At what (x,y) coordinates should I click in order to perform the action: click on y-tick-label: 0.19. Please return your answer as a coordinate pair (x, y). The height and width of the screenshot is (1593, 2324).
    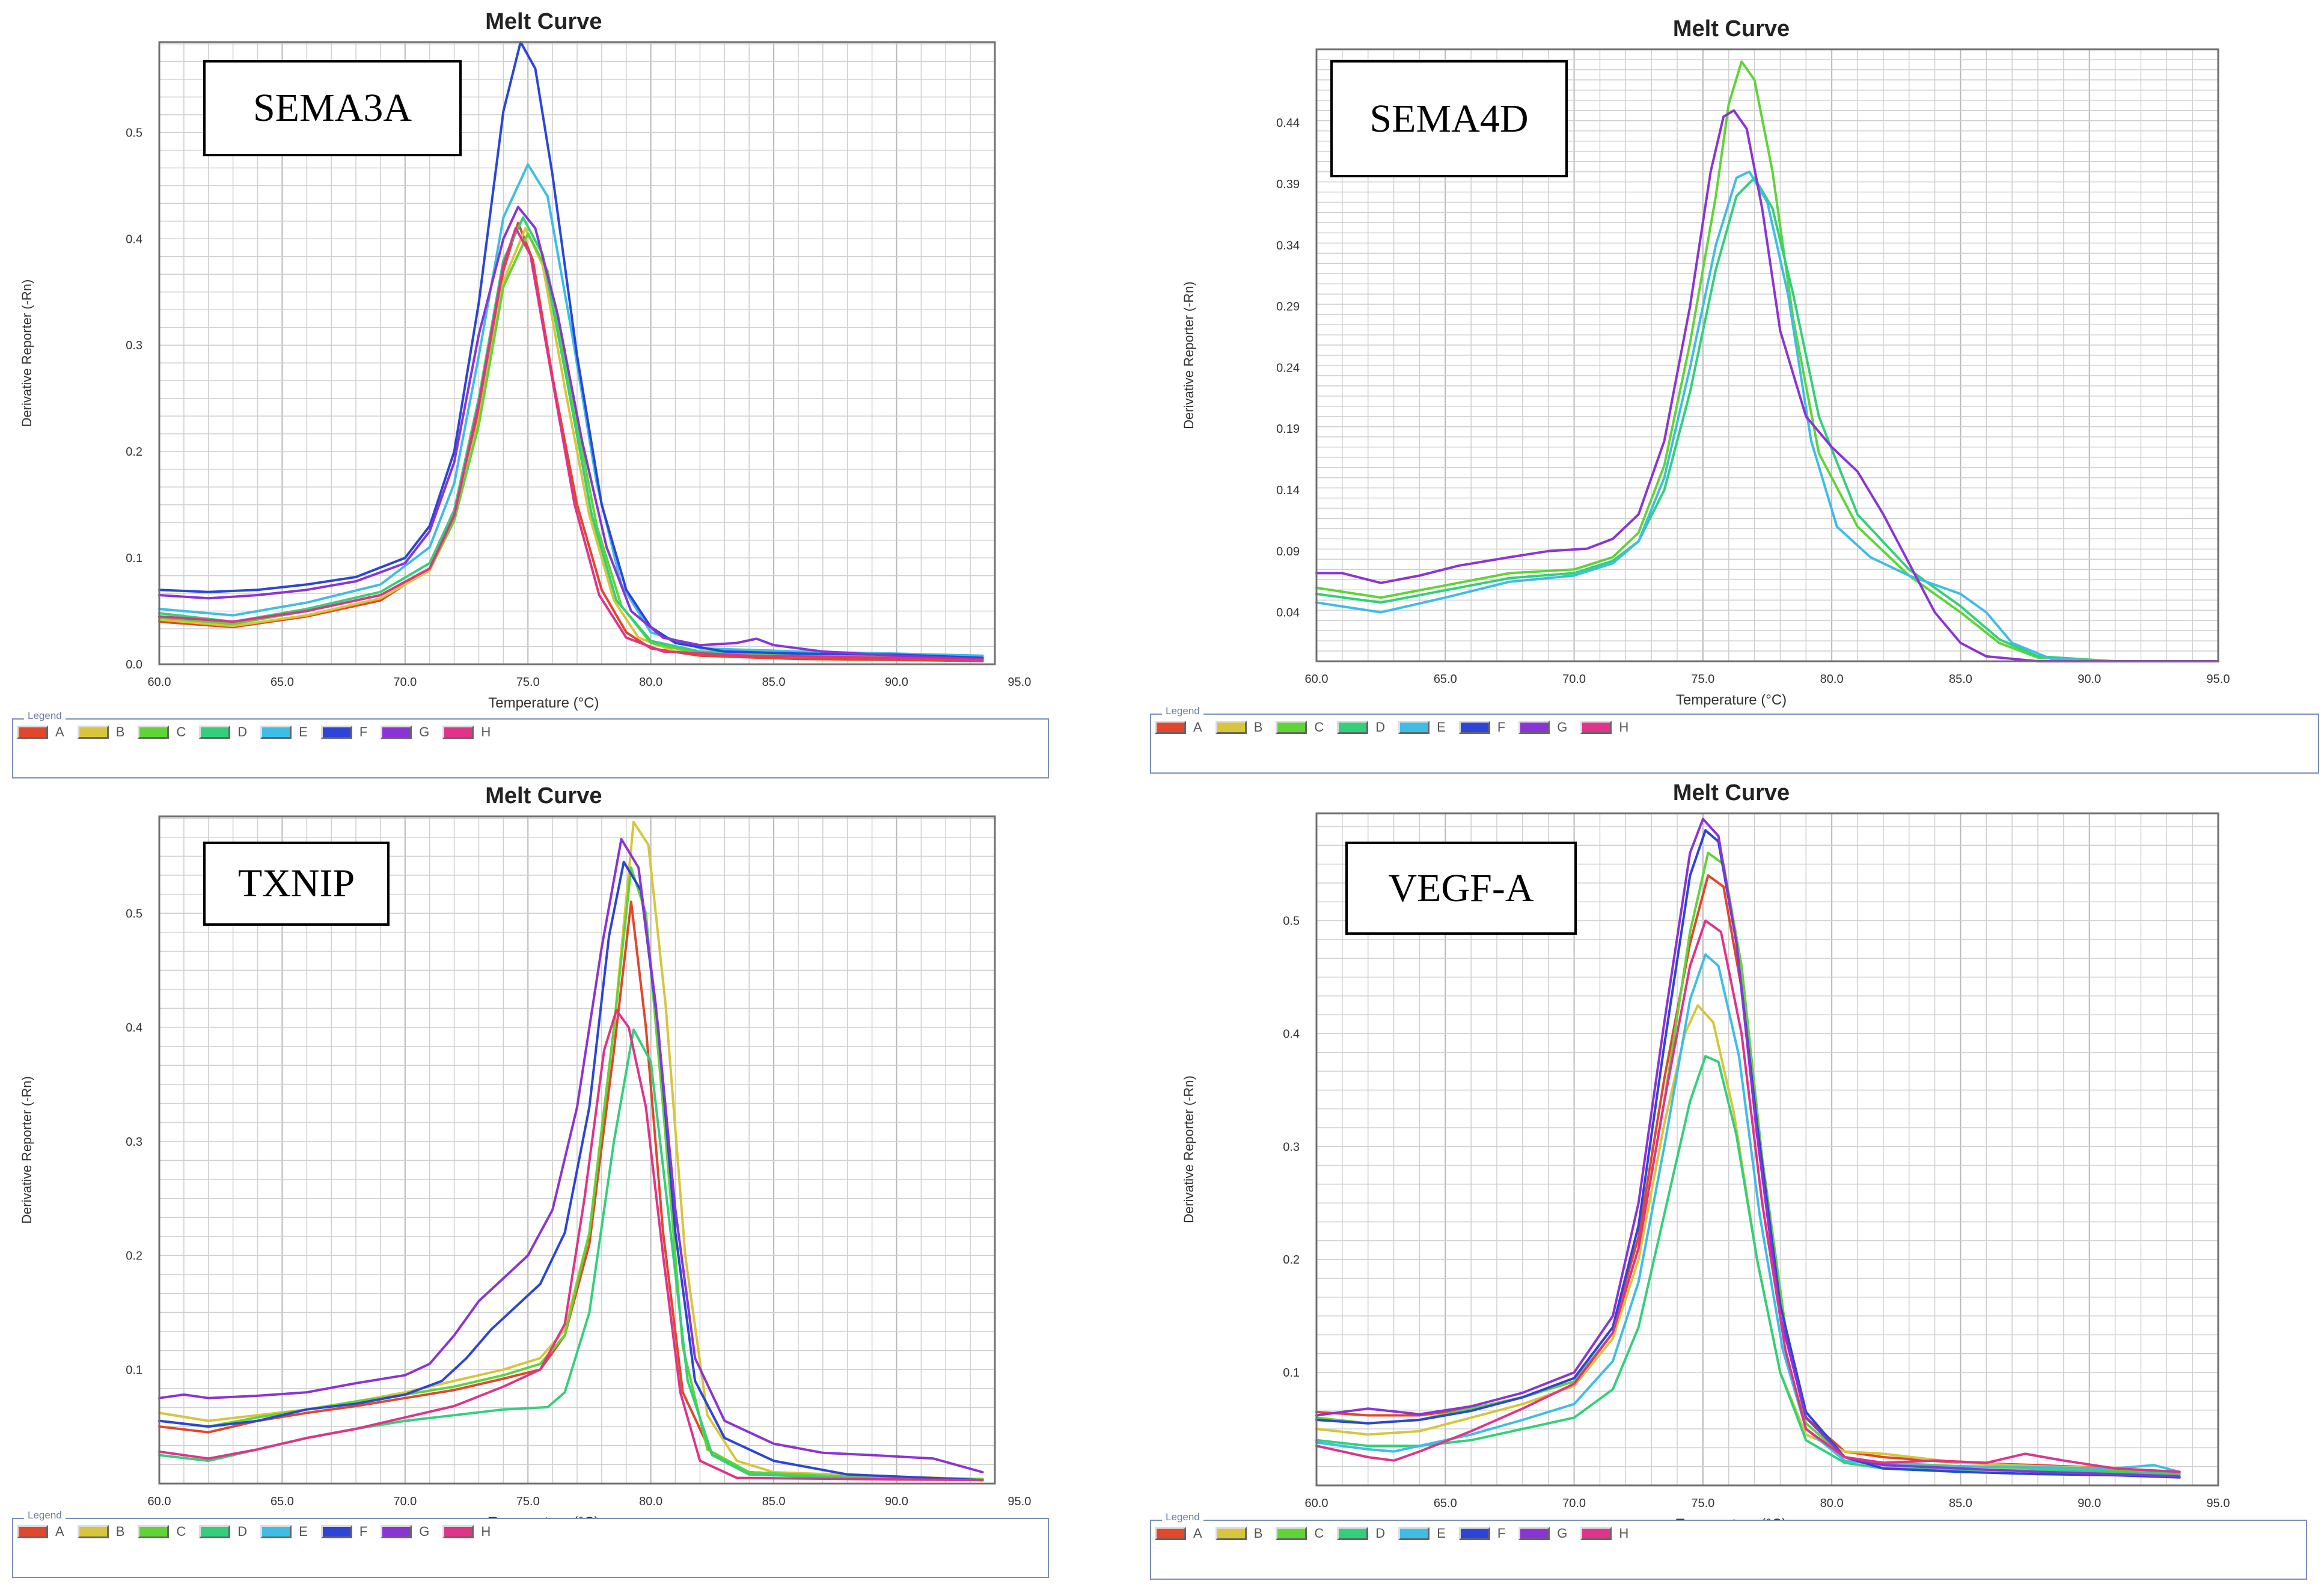
    Looking at the image, I should click on (1288, 429).